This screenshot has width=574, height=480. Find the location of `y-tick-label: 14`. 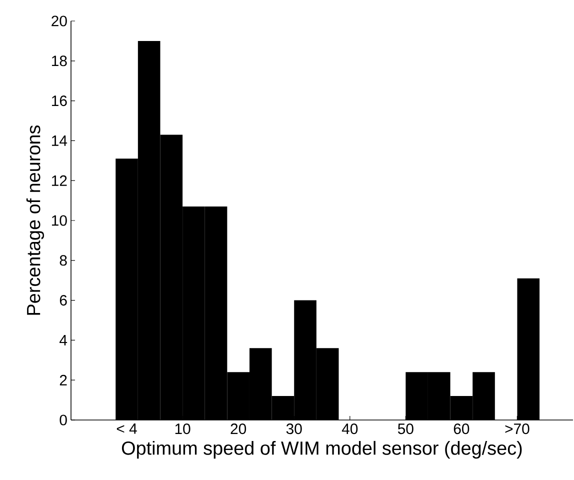

y-tick-label: 14 is located at coordinates (60, 141).